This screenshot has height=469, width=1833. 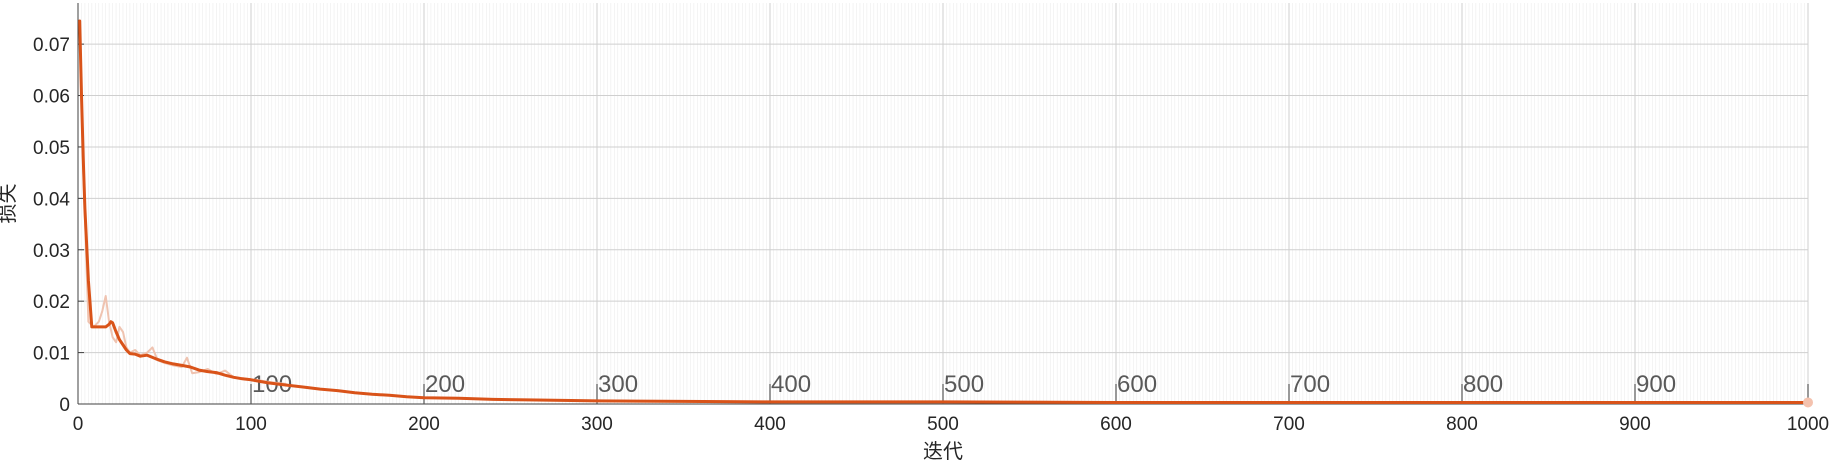 I want to click on y-tick-label: 0.02, so click(x=51, y=302).